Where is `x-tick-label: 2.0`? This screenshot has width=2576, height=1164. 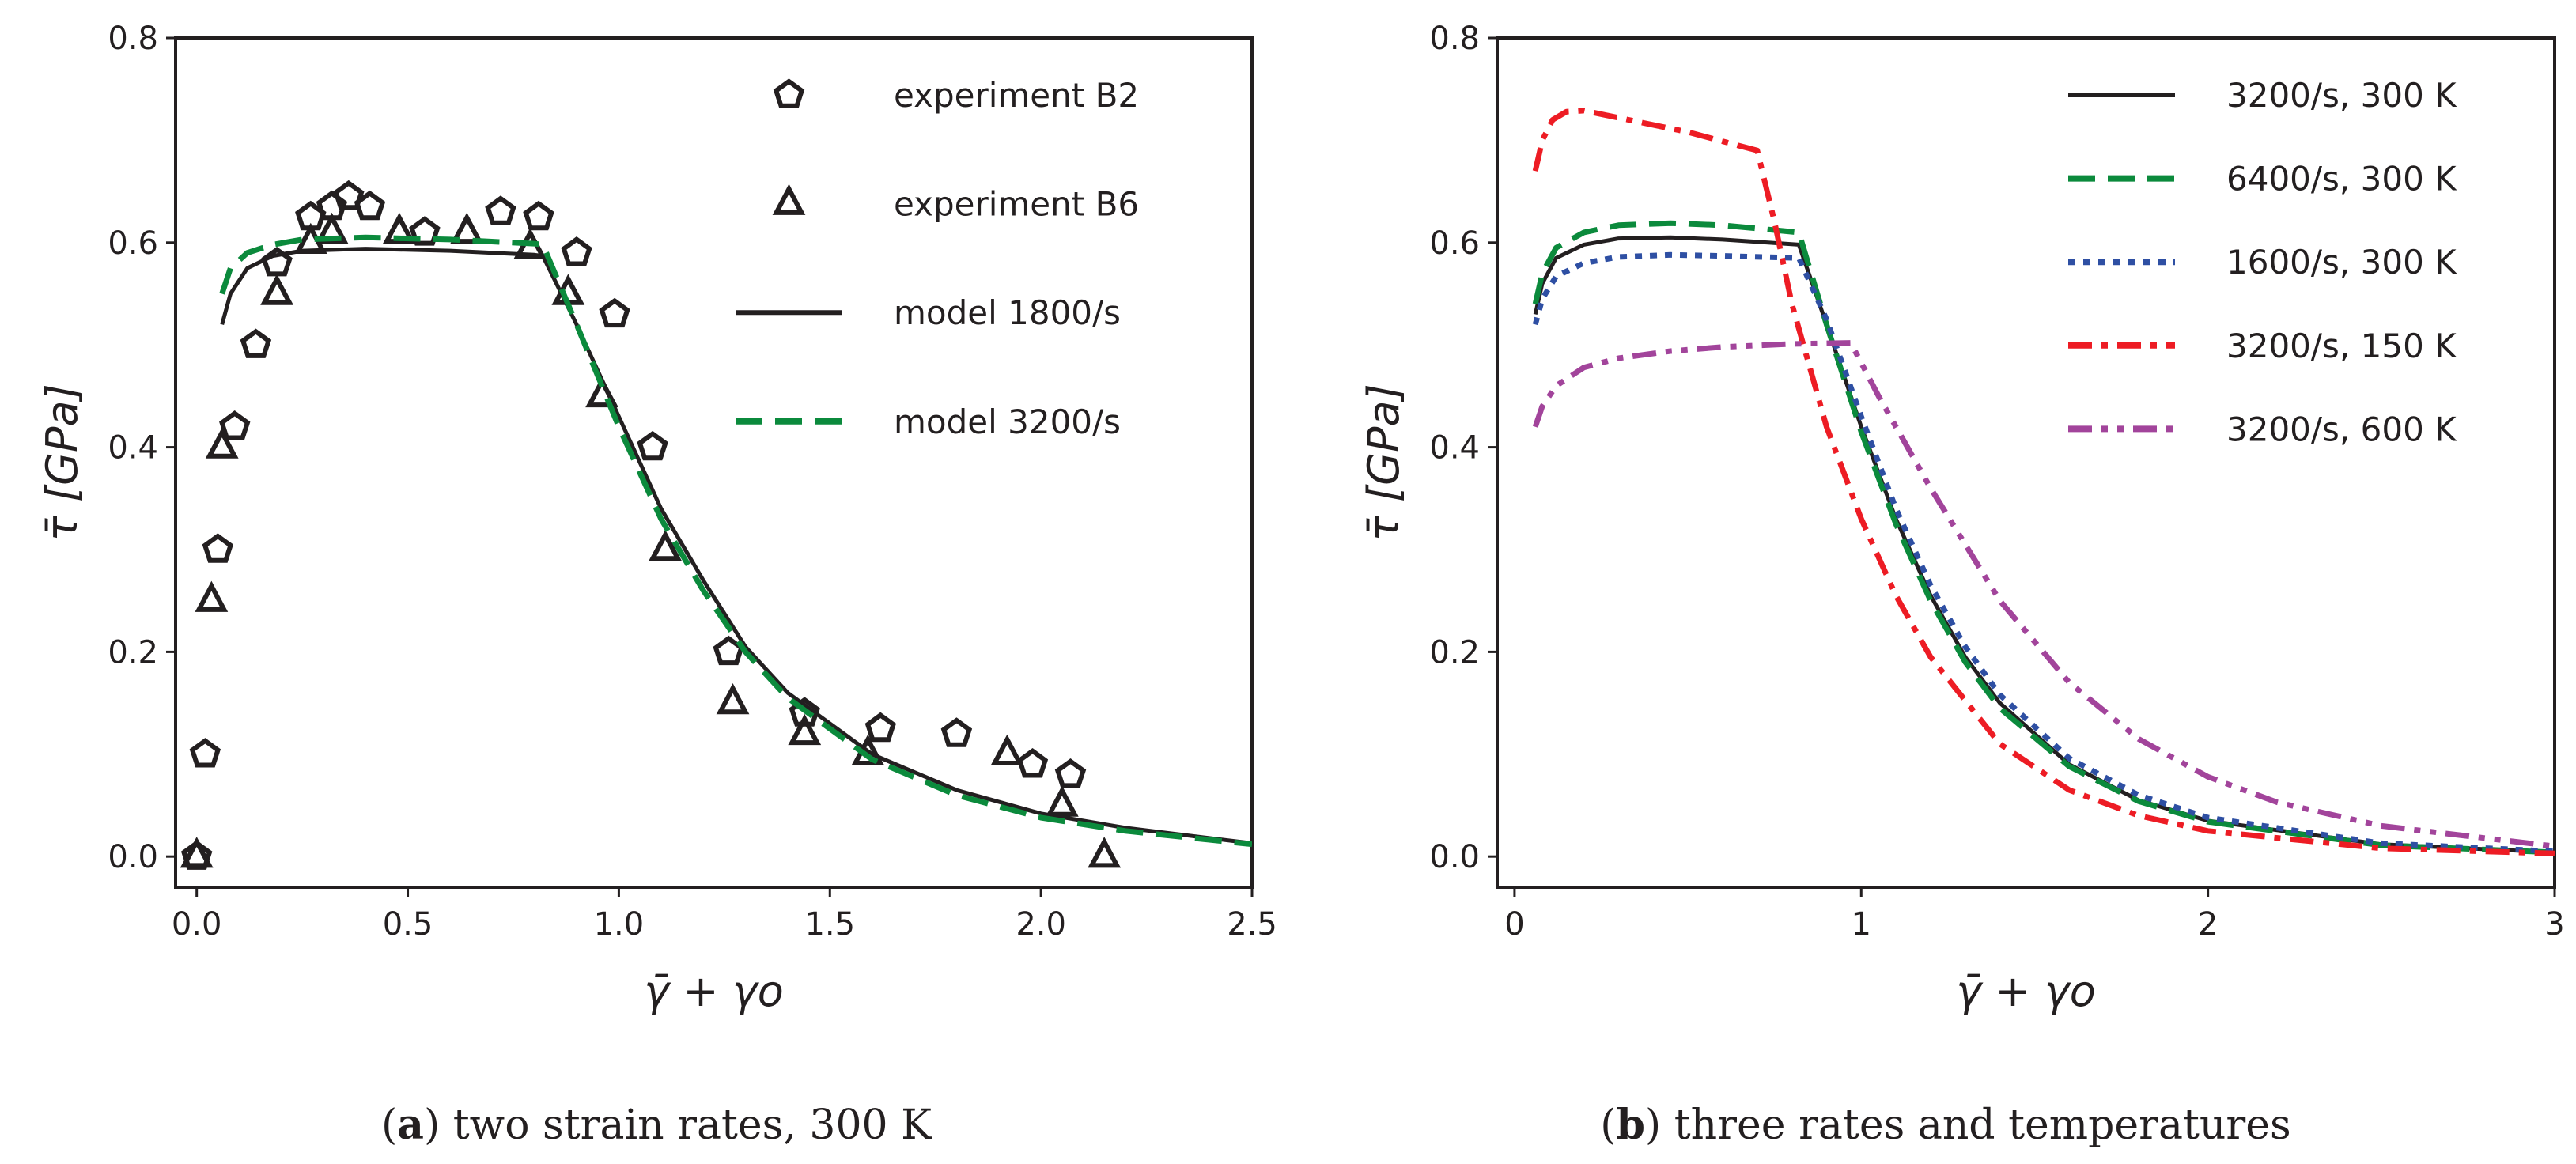 x-tick-label: 2.0 is located at coordinates (1041, 924).